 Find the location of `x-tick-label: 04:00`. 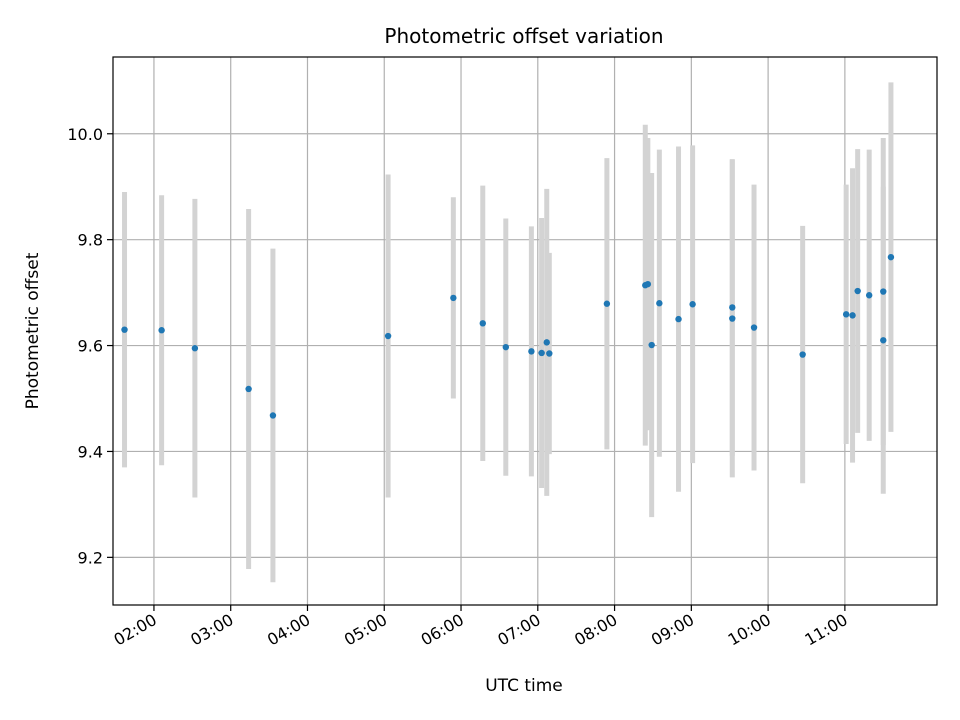

x-tick-label: 04:00 is located at coordinates (288, 630).